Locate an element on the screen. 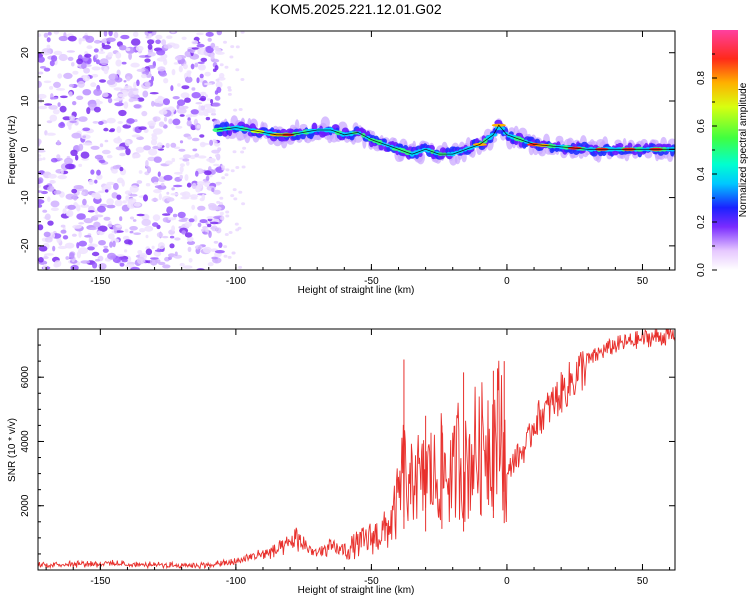 This screenshot has height=600, width=750. snr-xtick-label: -50 is located at coordinates (371, 581).